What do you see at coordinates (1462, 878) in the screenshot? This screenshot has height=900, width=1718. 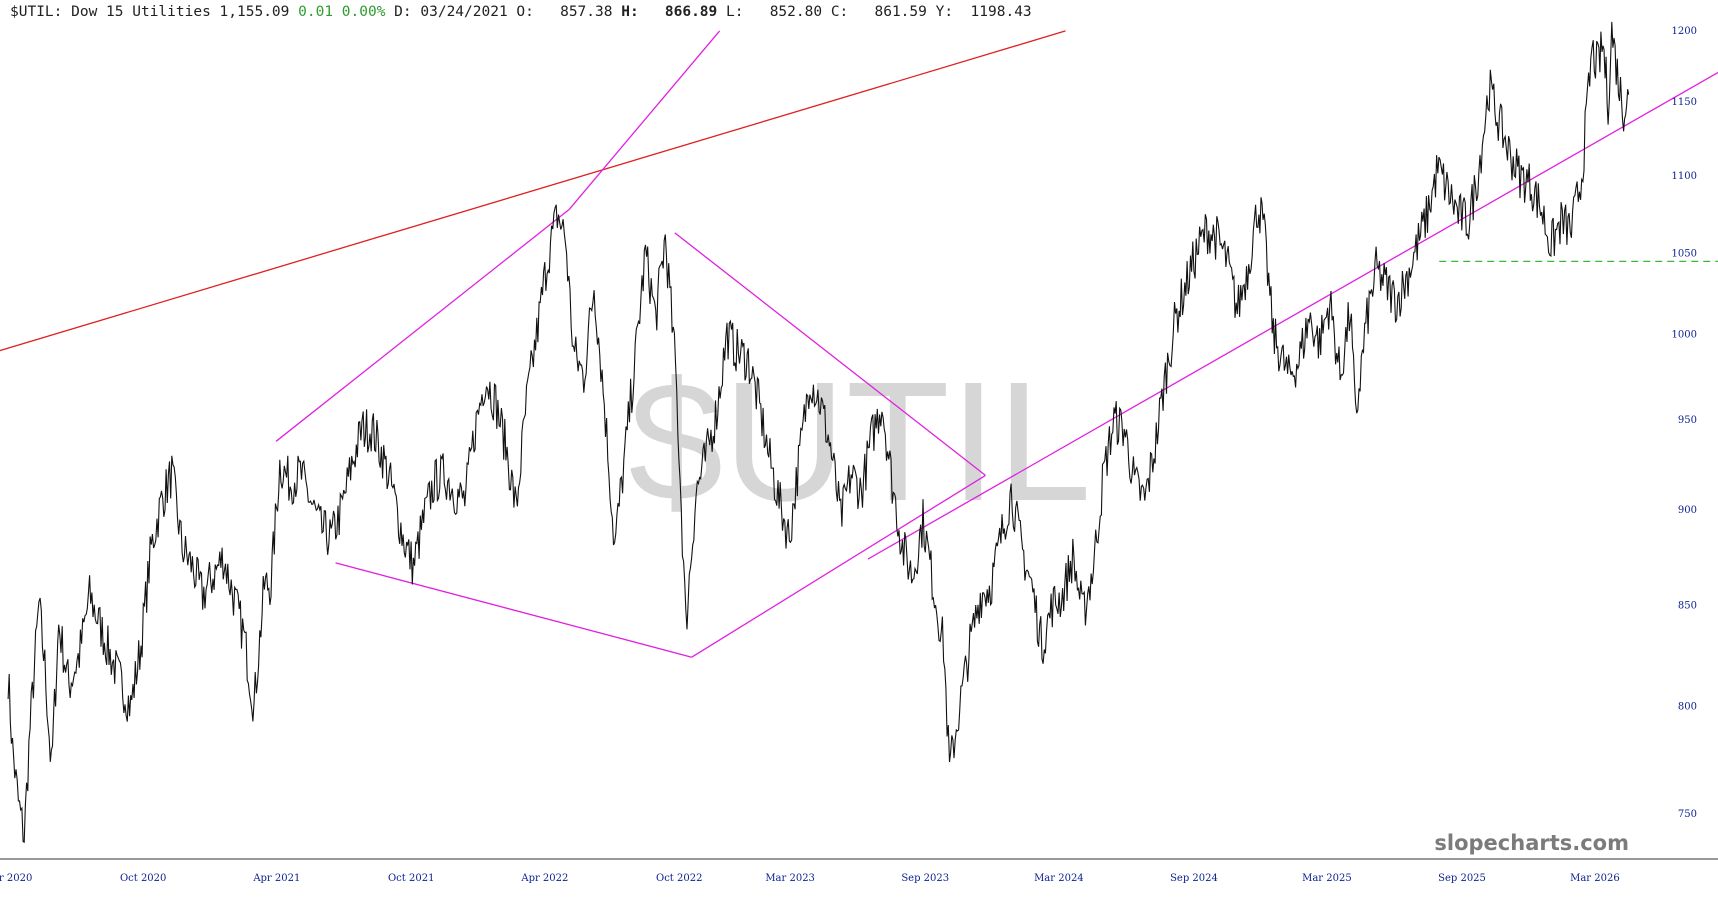 I see `x-tick-label: Sep 2025` at bounding box center [1462, 878].